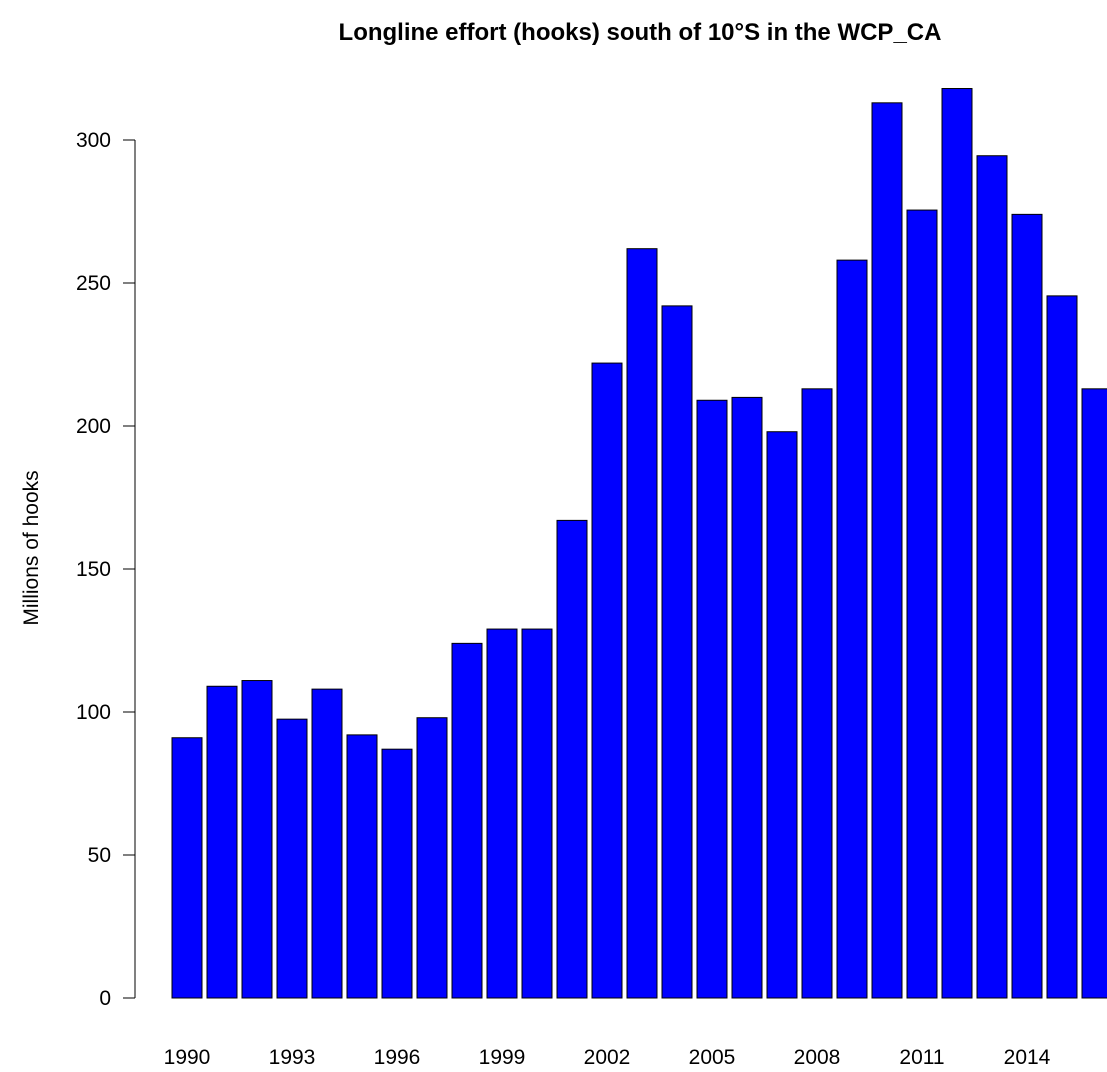 The height and width of the screenshot is (1072, 1107). What do you see at coordinates (31, 547) in the screenshot?
I see `y-axis-label: Millions of hooks` at bounding box center [31, 547].